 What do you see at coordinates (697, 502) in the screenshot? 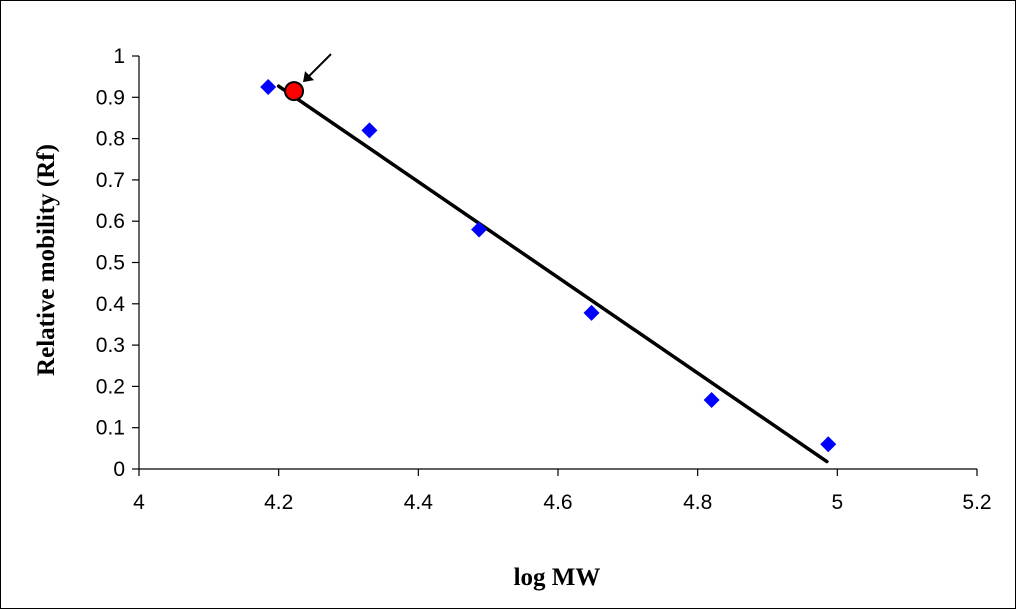
I see `x-tick-label: 4.8` at bounding box center [697, 502].